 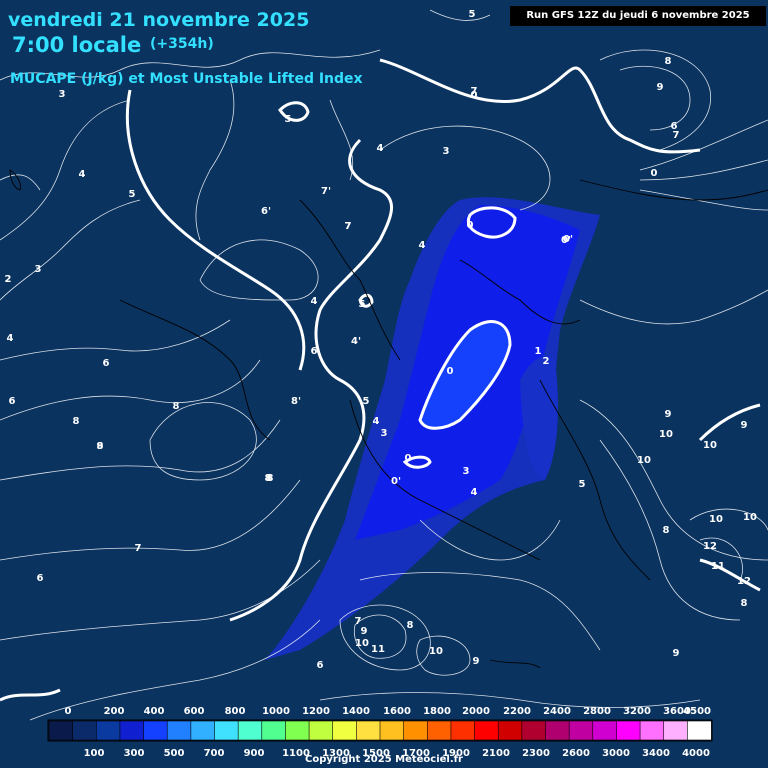 What do you see at coordinates (134, 753) in the screenshot?
I see `legend-bottom-label: 300` at bounding box center [134, 753].